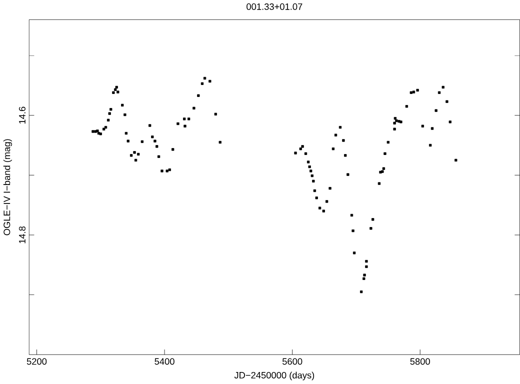 The width and height of the screenshot is (520, 384). Describe the element at coordinates (164, 361) in the screenshot. I see `x-tick-label: 5400` at that location.